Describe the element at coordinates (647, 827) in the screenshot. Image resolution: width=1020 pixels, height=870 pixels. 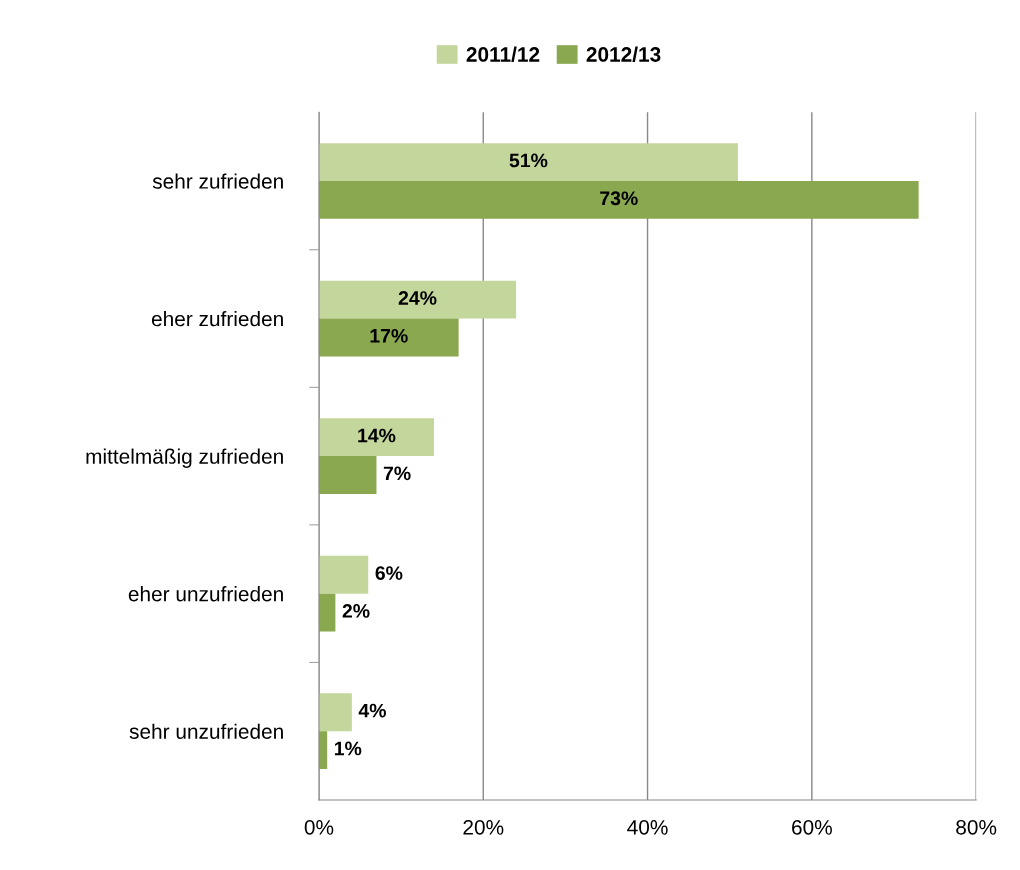
I see `x-tick-label: 40%` at that location.